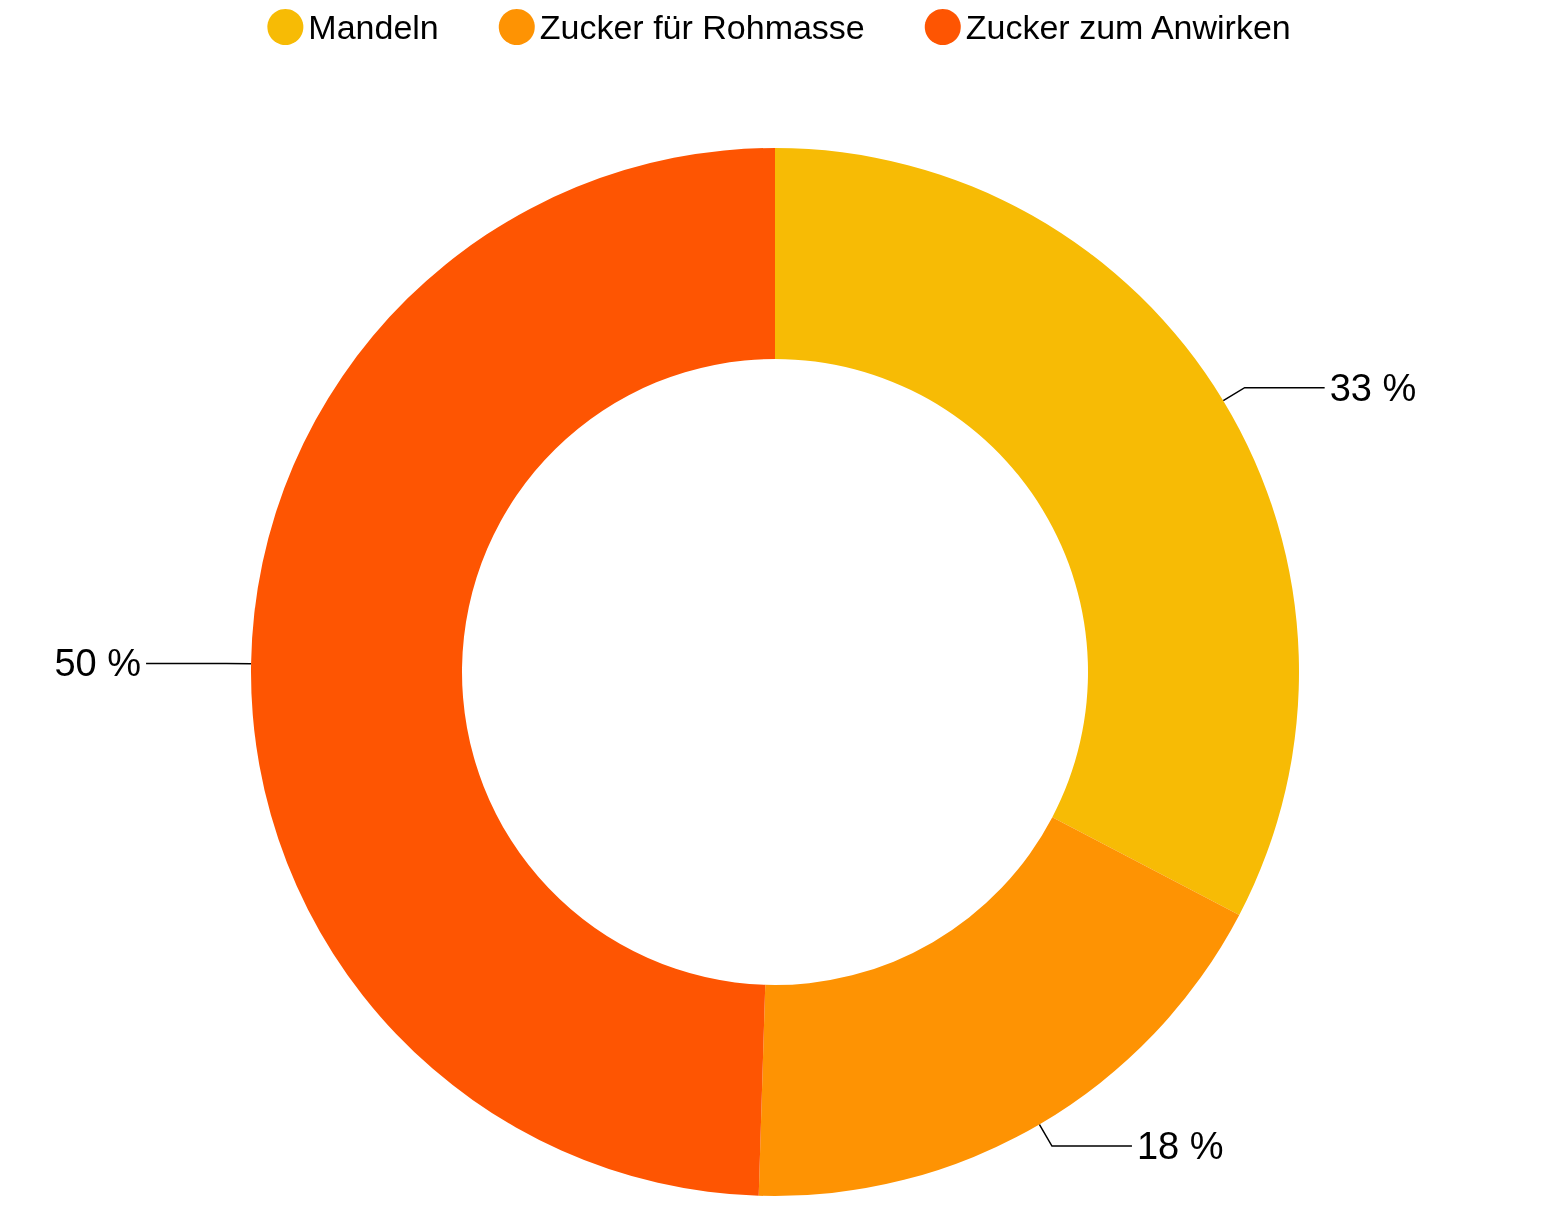 The height and width of the screenshot is (1226, 1560). I want to click on legend-label: Mandeln, so click(373, 27).